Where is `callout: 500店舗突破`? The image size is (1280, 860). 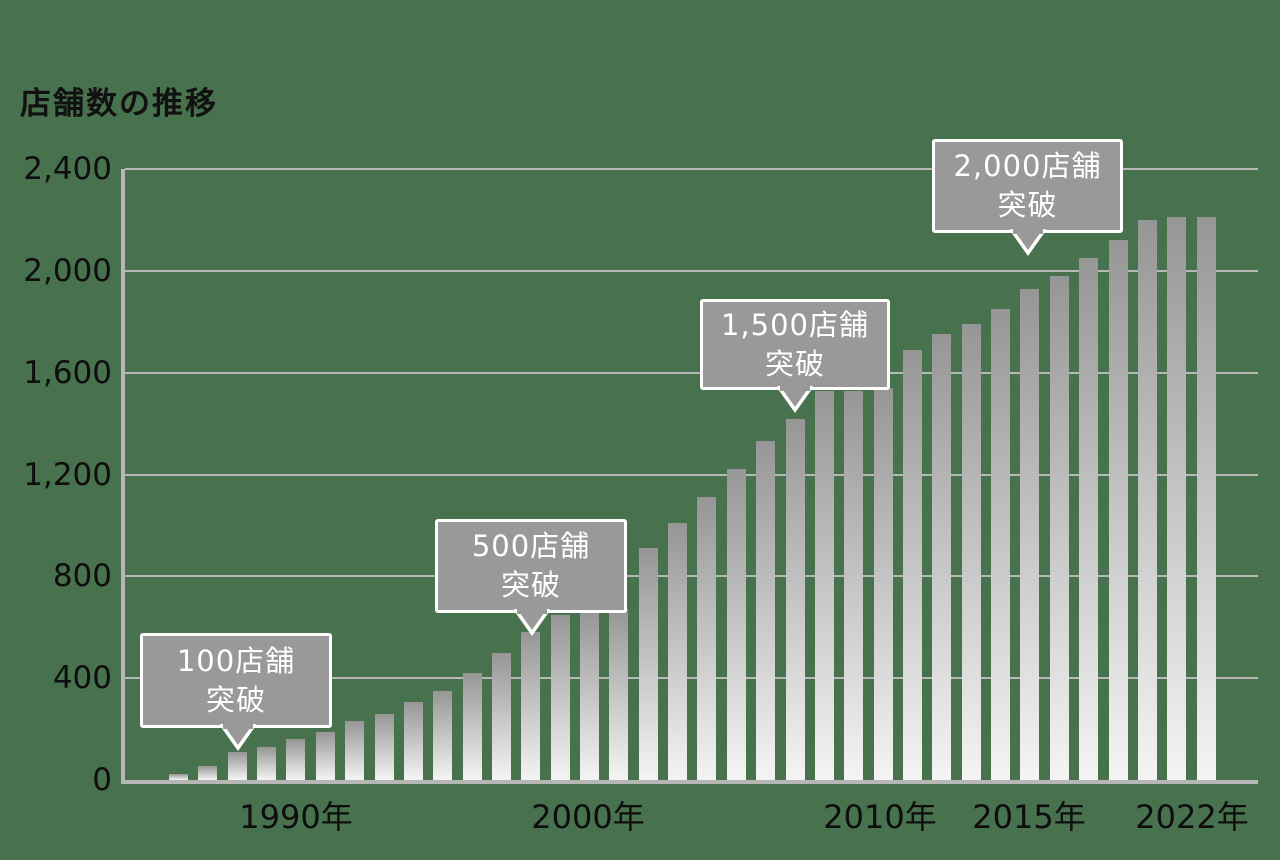
callout: 500店舗突破 is located at coordinates (531, 566).